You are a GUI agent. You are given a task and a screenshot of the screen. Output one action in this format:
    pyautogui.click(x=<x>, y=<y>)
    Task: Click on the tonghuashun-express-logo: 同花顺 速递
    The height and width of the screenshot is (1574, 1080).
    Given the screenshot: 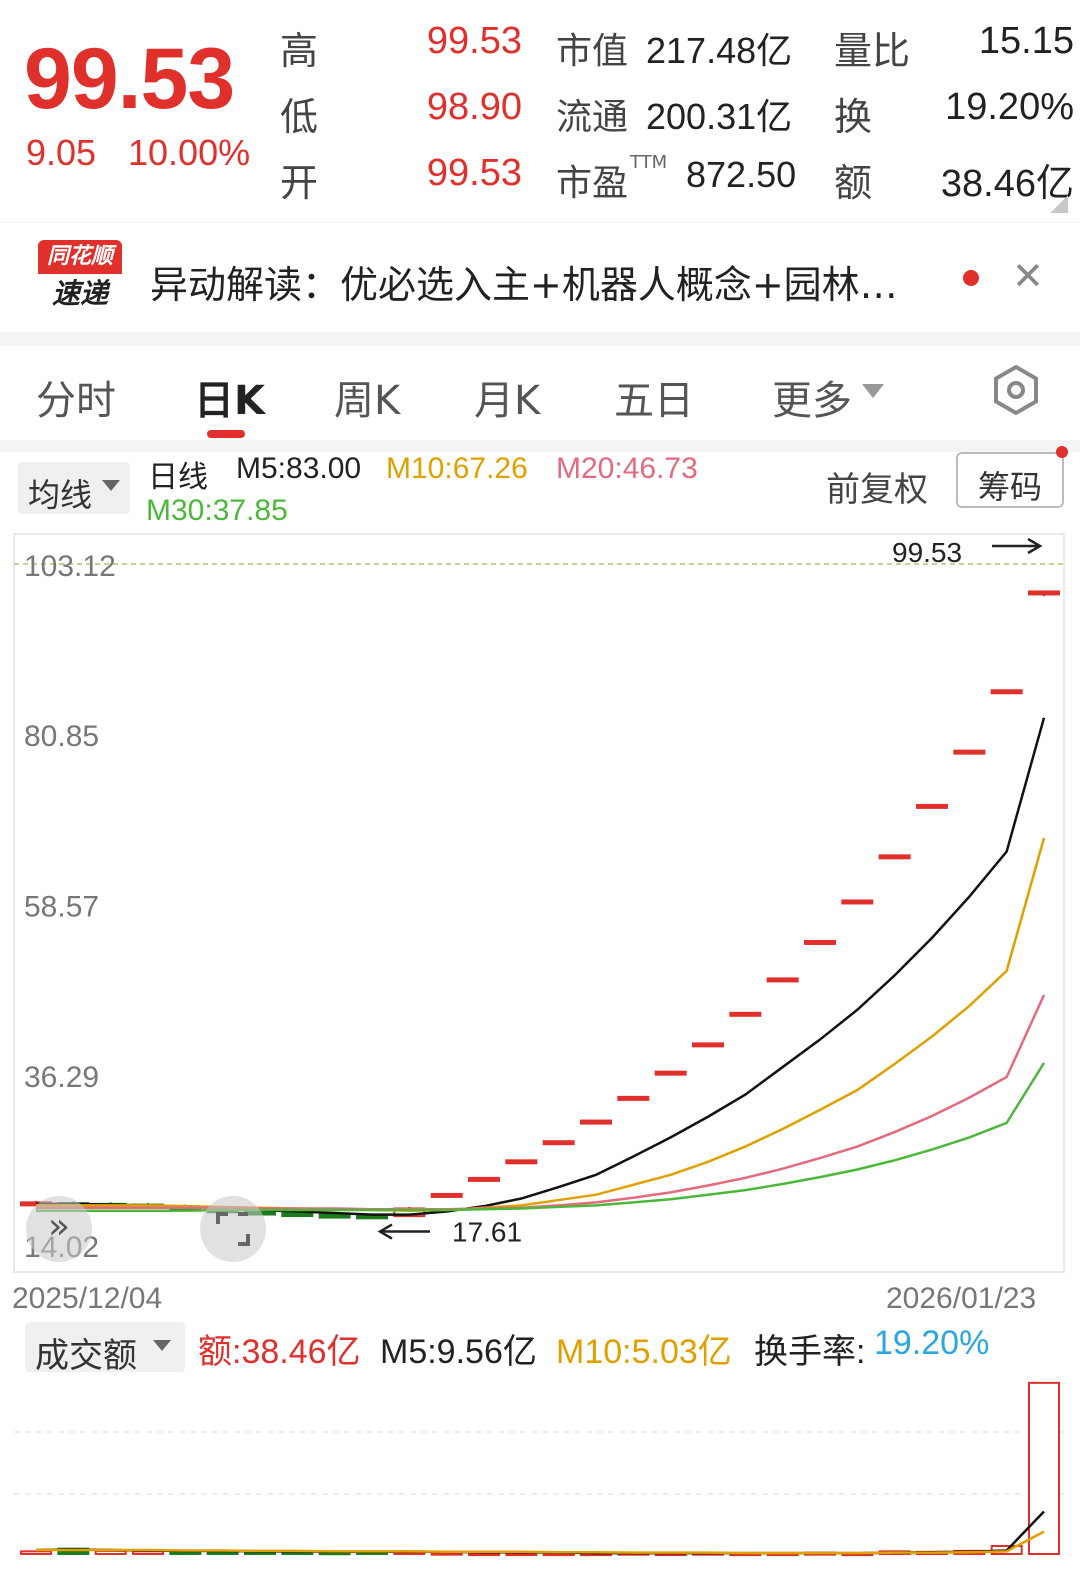 What is the action you would take?
    pyautogui.click(x=80, y=277)
    